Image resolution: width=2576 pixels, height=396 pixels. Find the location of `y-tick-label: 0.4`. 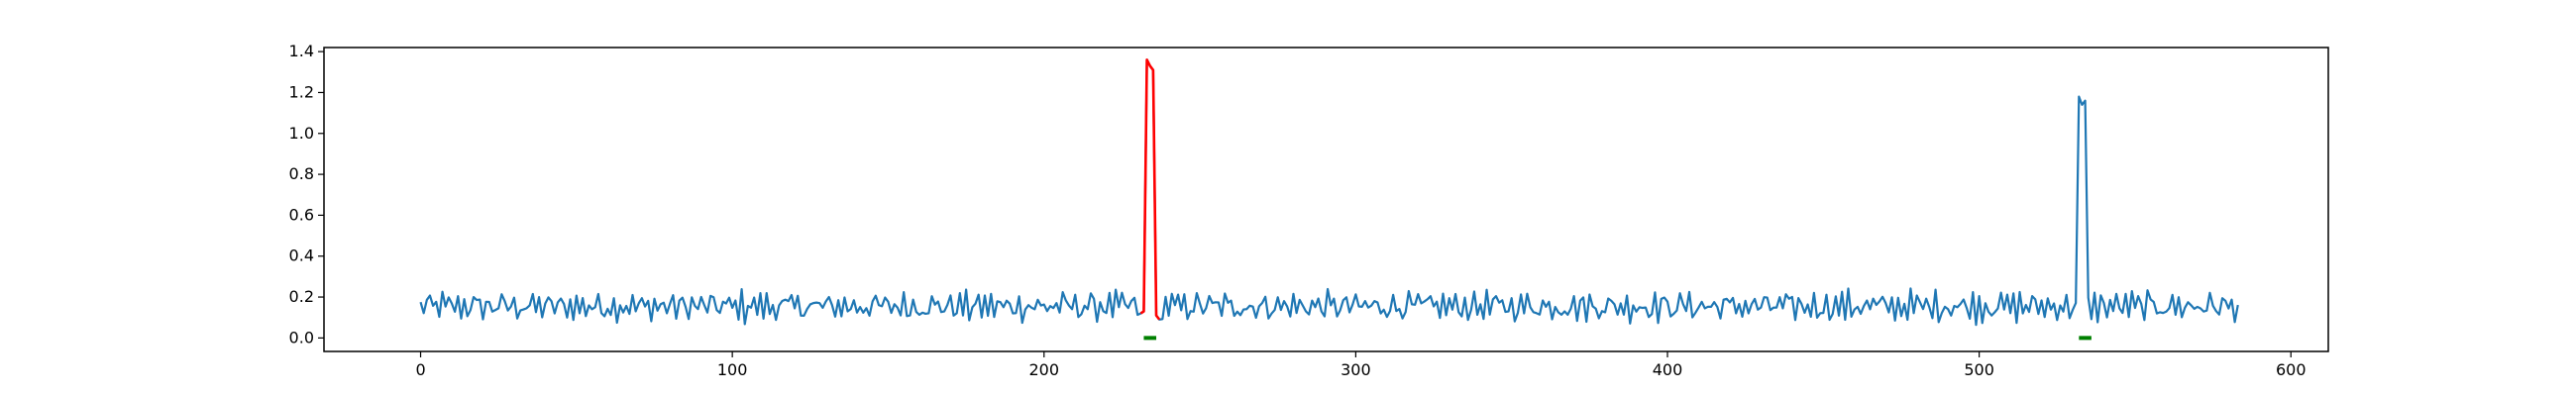

y-tick-label: 0.4 is located at coordinates (301, 256).